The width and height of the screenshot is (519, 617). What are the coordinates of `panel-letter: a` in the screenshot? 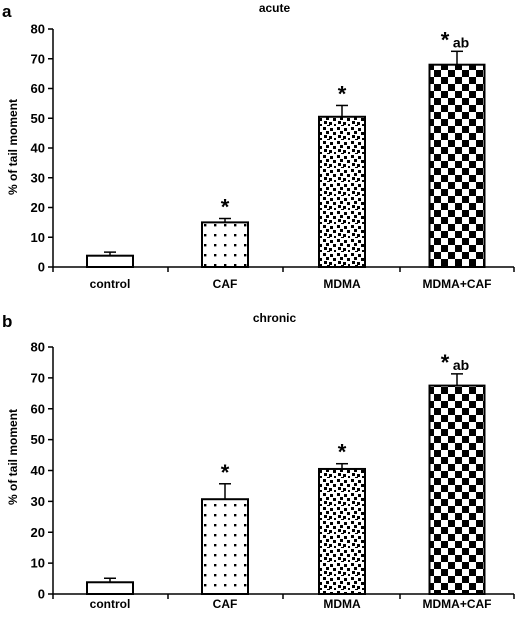 It's located at (7, 11).